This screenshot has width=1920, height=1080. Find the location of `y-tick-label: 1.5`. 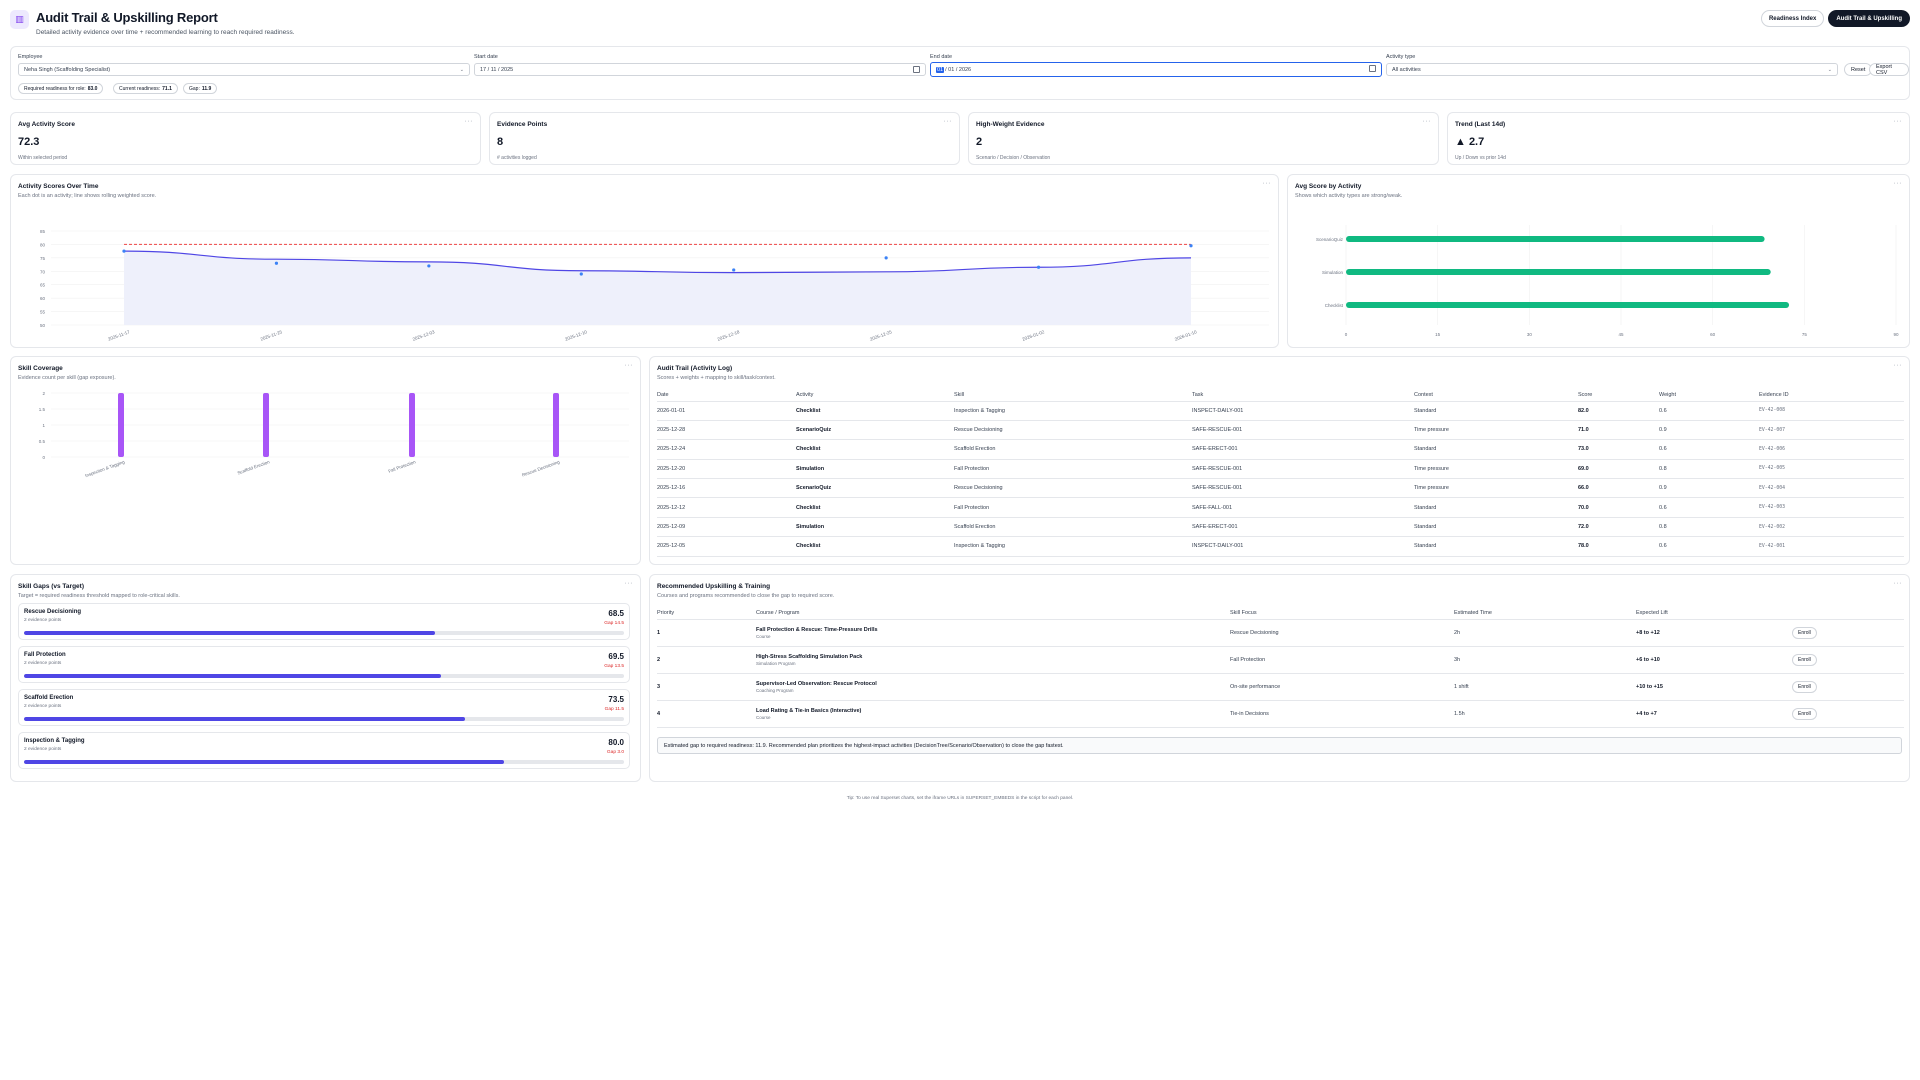

y-tick-label: 1.5 is located at coordinates (42, 409).